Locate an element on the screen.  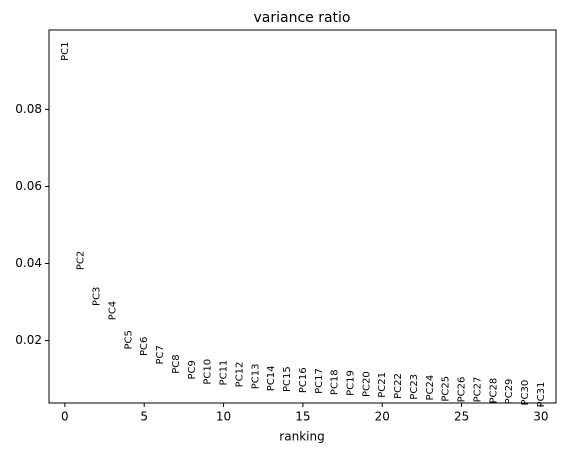
x-tick-label: 25 is located at coordinates (461, 417).